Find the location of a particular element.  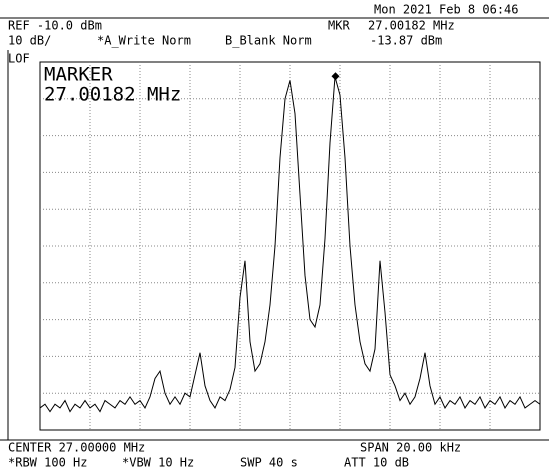

lof: LOF is located at coordinates (19, 59).